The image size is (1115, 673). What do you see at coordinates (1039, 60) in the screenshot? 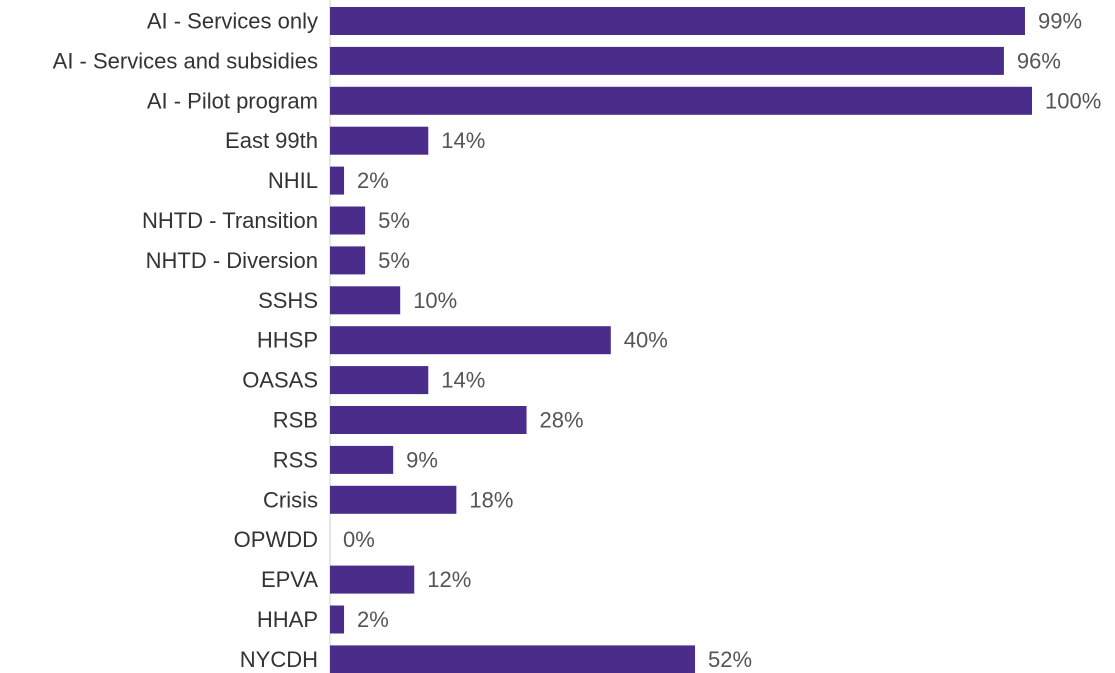
I see `value-label-1: 96%` at bounding box center [1039, 60].